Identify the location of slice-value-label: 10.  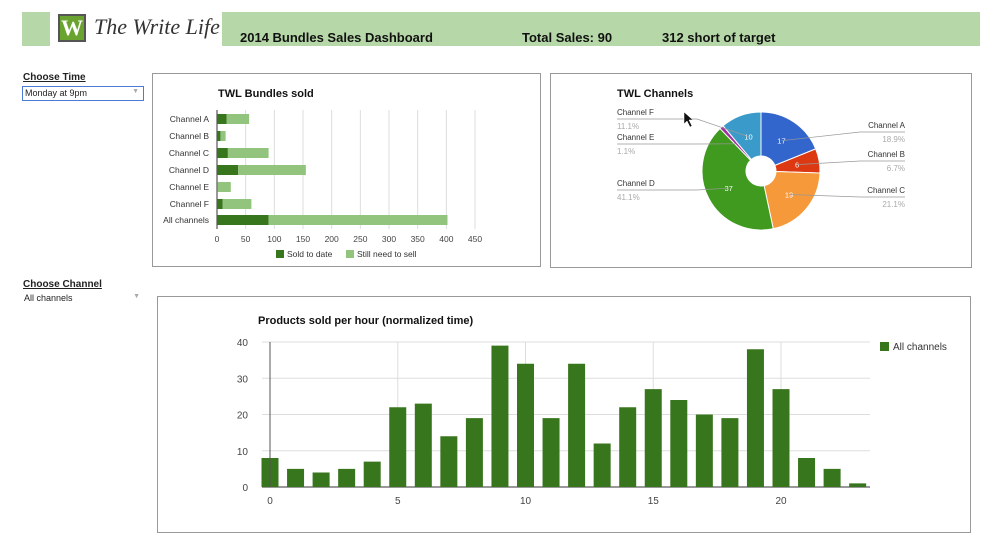
(748, 137).